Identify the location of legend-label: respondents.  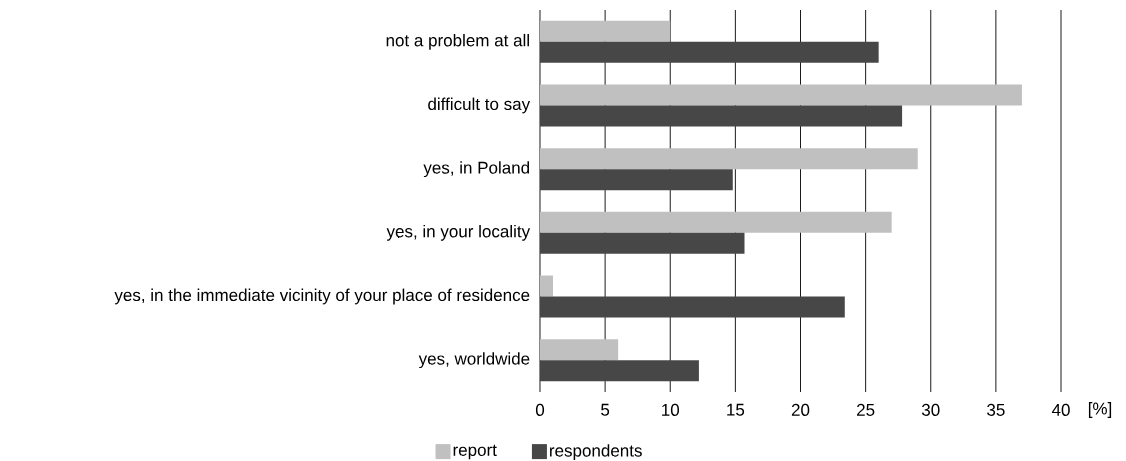
(596, 452).